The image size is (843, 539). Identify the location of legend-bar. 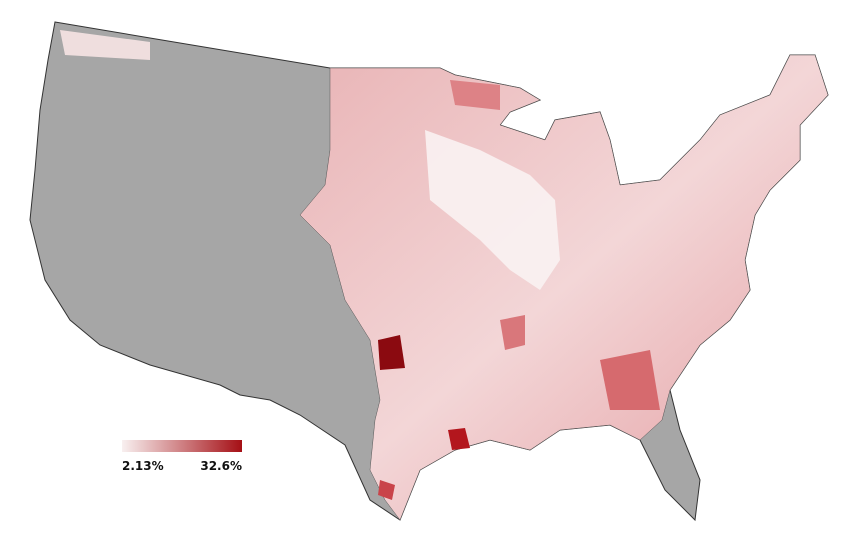
(182, 446).